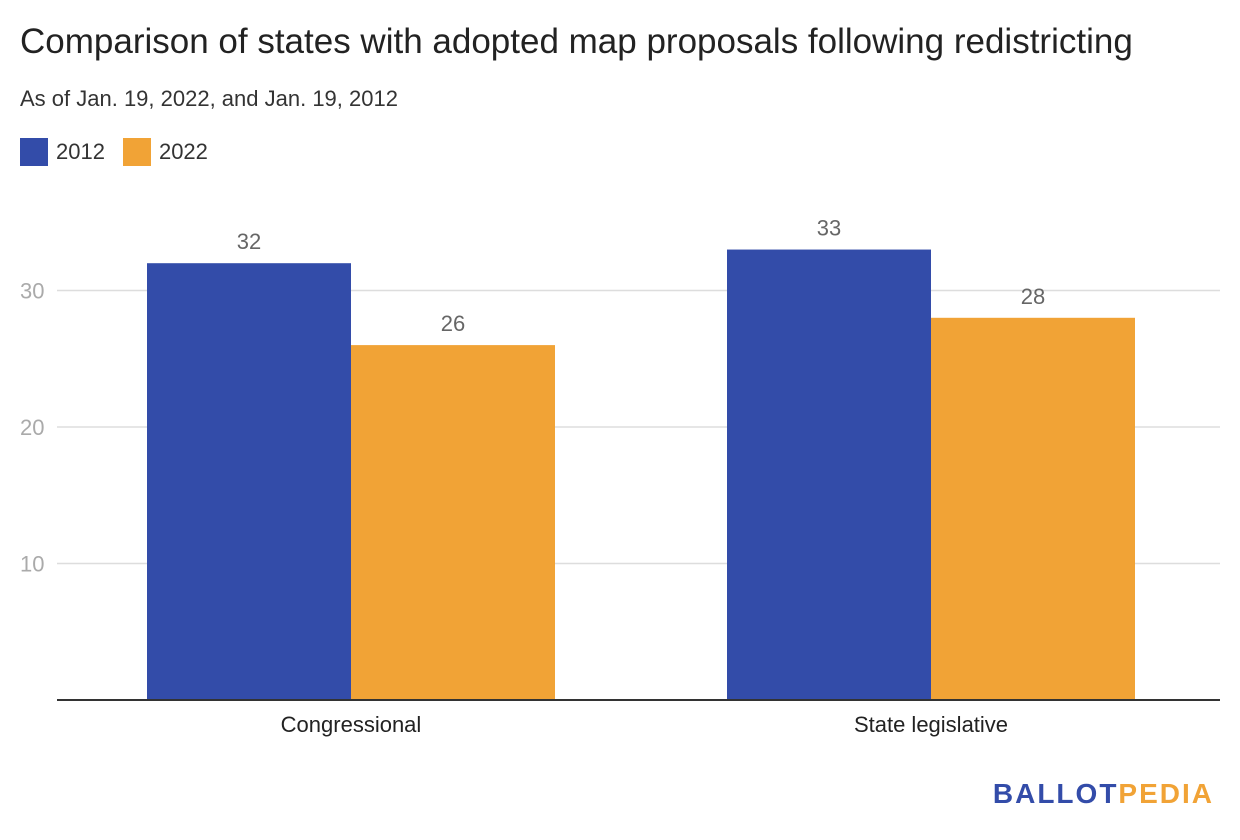 This screenshot has width=1240, height=840. I want to click on bar-state-legislative-2012, so click(829, 475).